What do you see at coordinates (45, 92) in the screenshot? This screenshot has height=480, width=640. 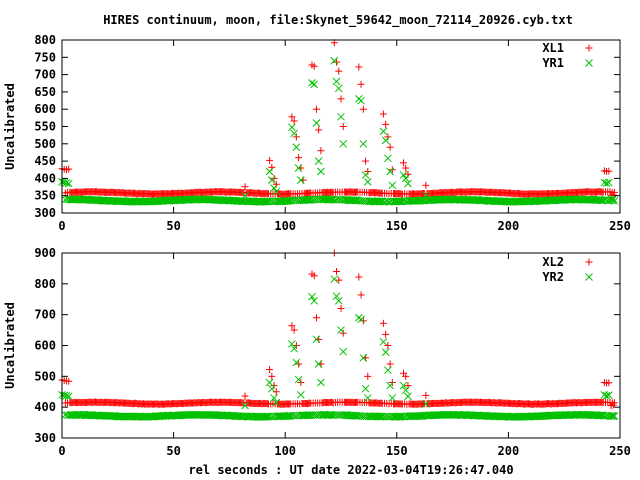 I see `y-tick-label: 650` at bounding box center [45, 92].